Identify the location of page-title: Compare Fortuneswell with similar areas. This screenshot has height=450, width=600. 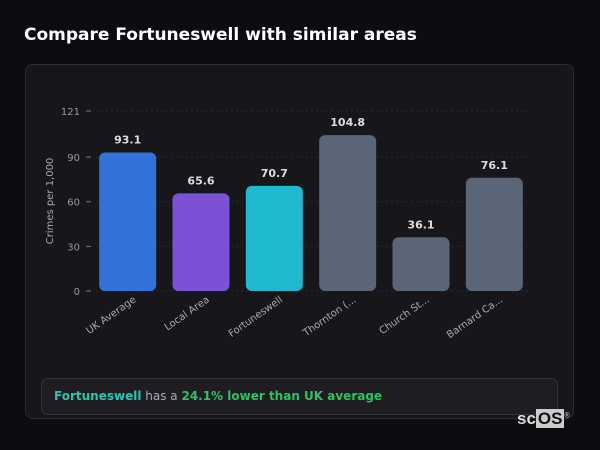
(220, 35).